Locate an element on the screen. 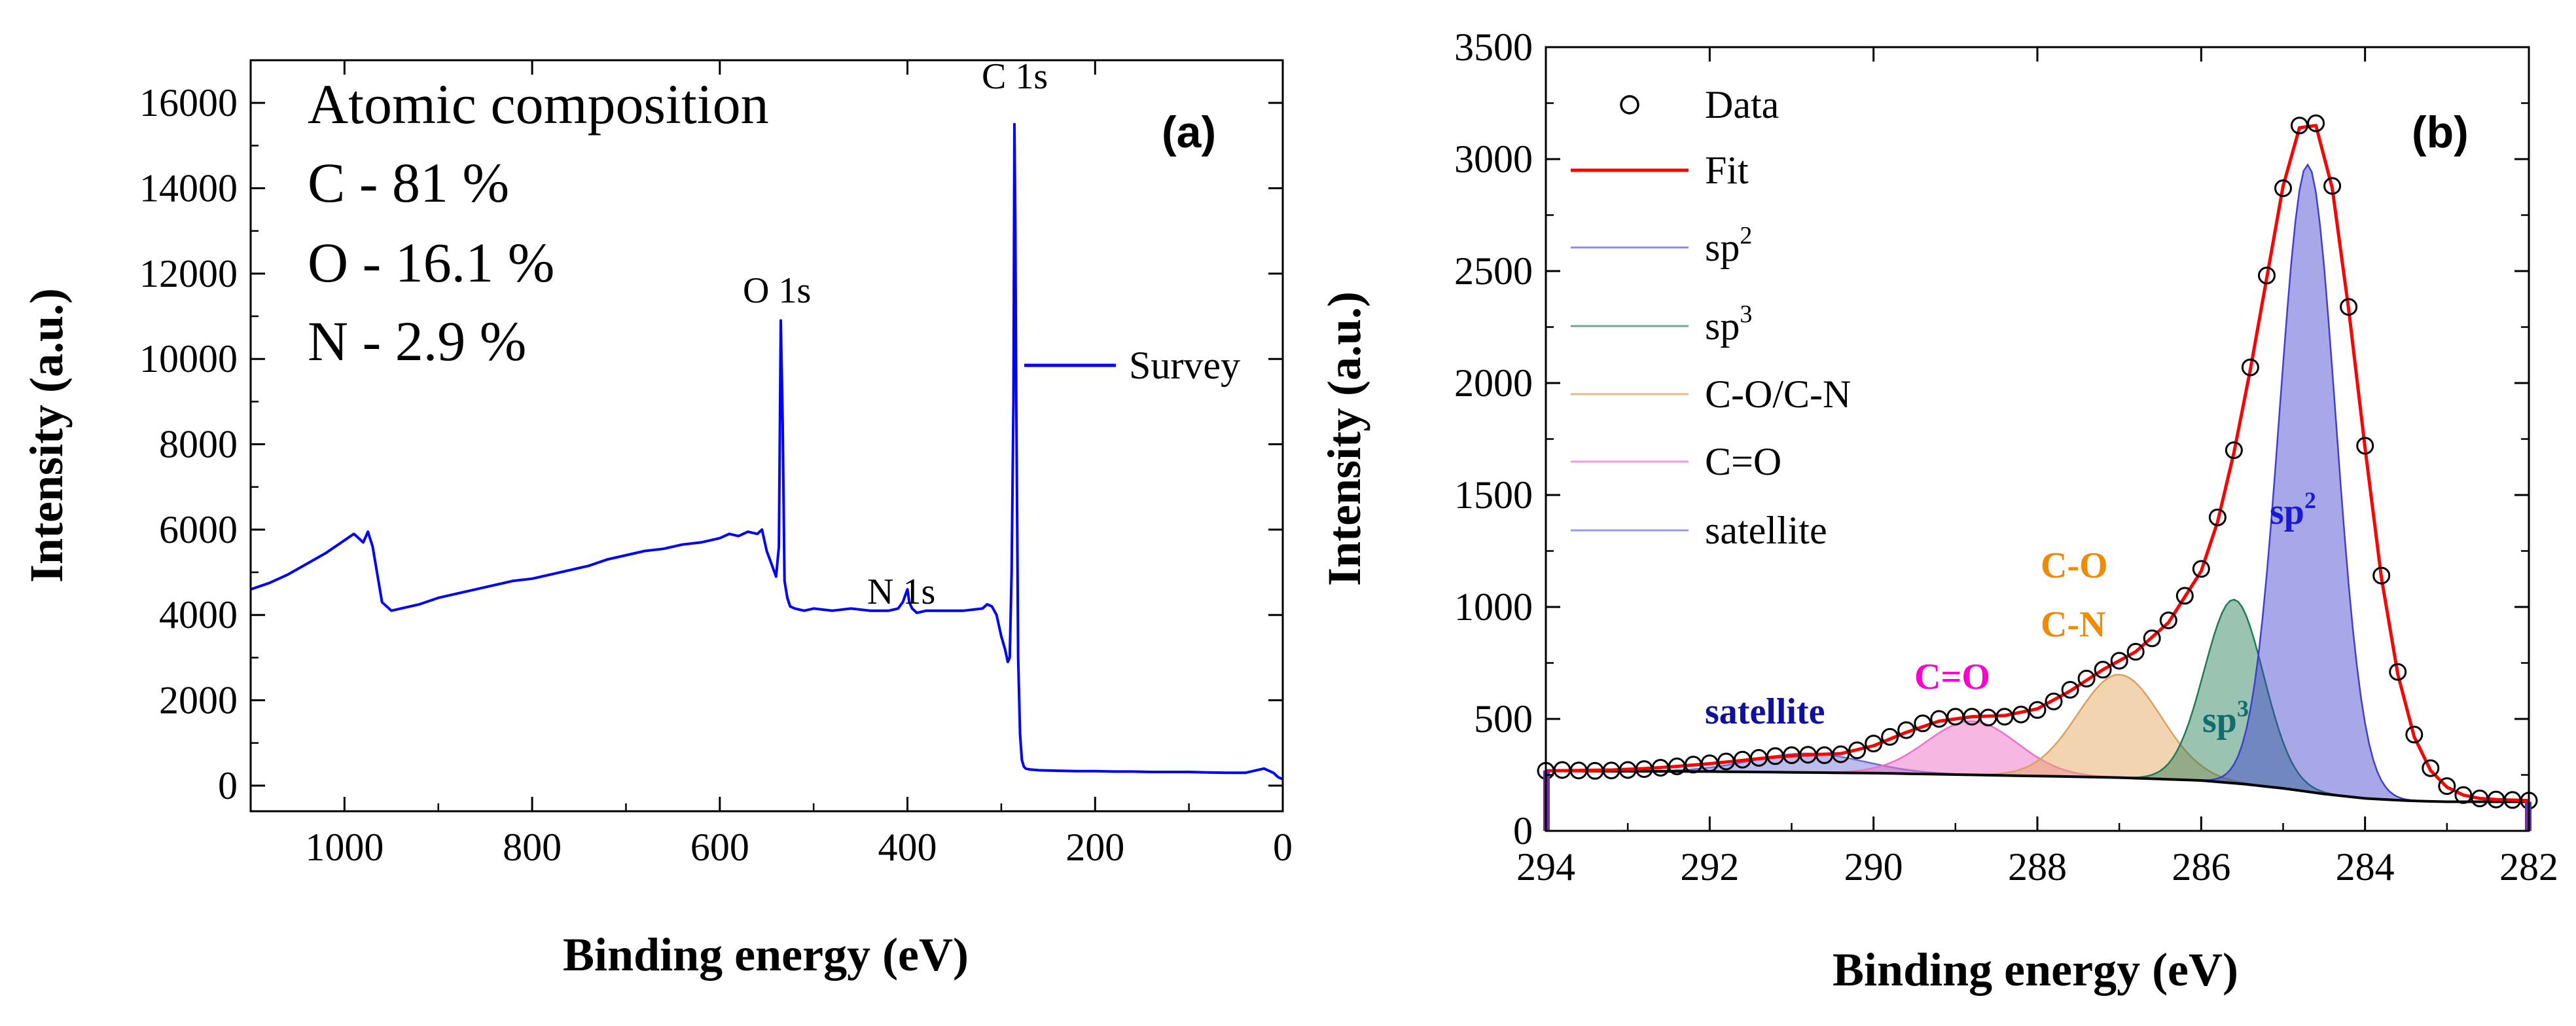 The width and height of the screenshot is (2576, 1026). panel-b-y-tick-label: 1000 is located at coordinates (1493, 607).